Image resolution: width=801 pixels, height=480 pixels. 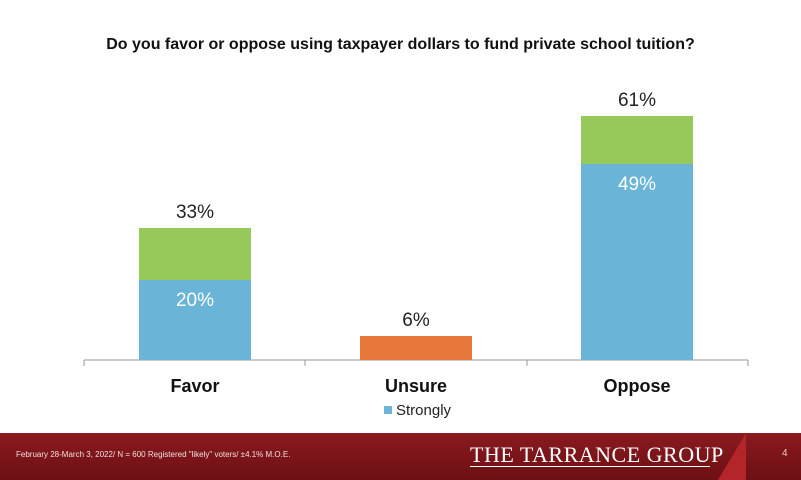 What do you see at coordinates (597, 454) in the screenshot?
I see `brand-logo-text: THE TARRANCE GROUP` at bounding box center [597, 454].